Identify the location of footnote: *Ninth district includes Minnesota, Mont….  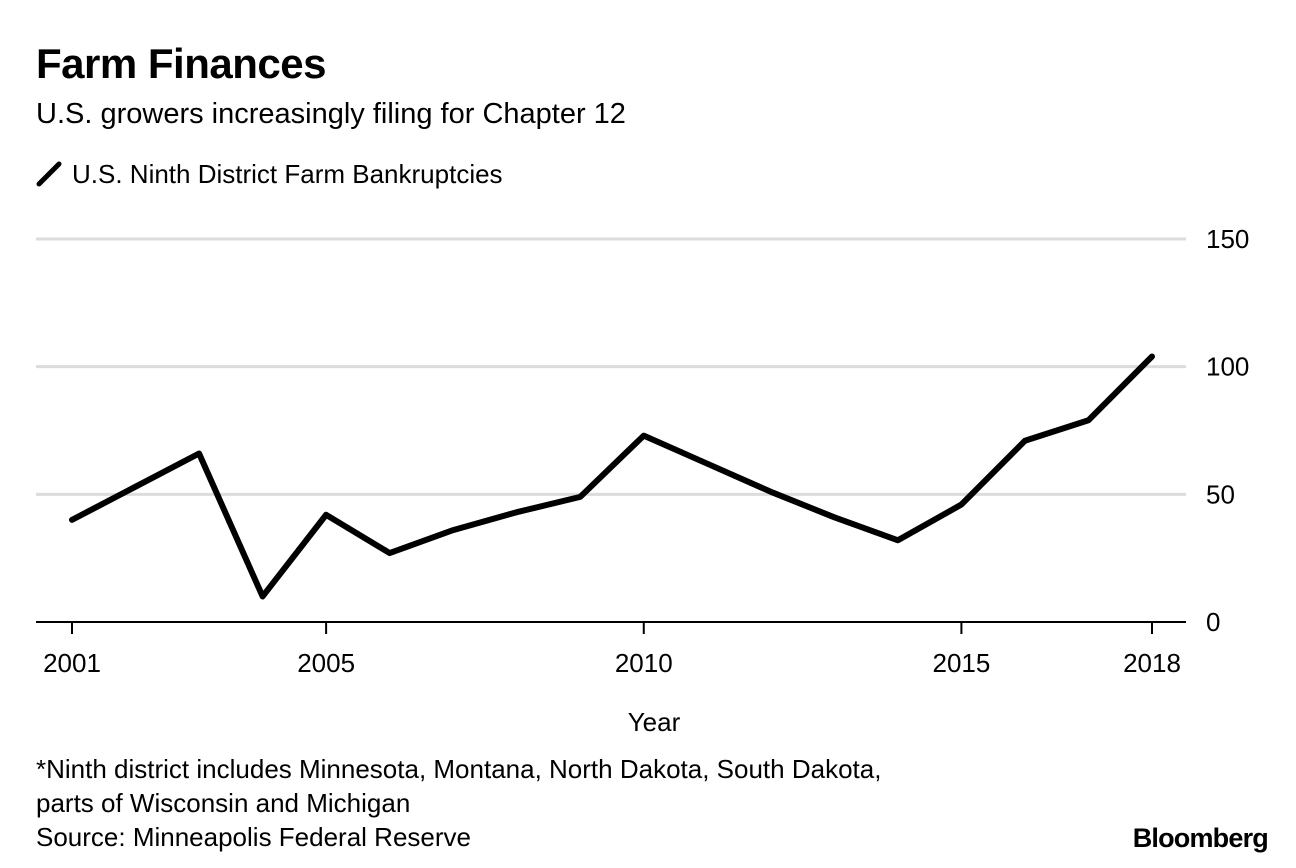
(458, 803).